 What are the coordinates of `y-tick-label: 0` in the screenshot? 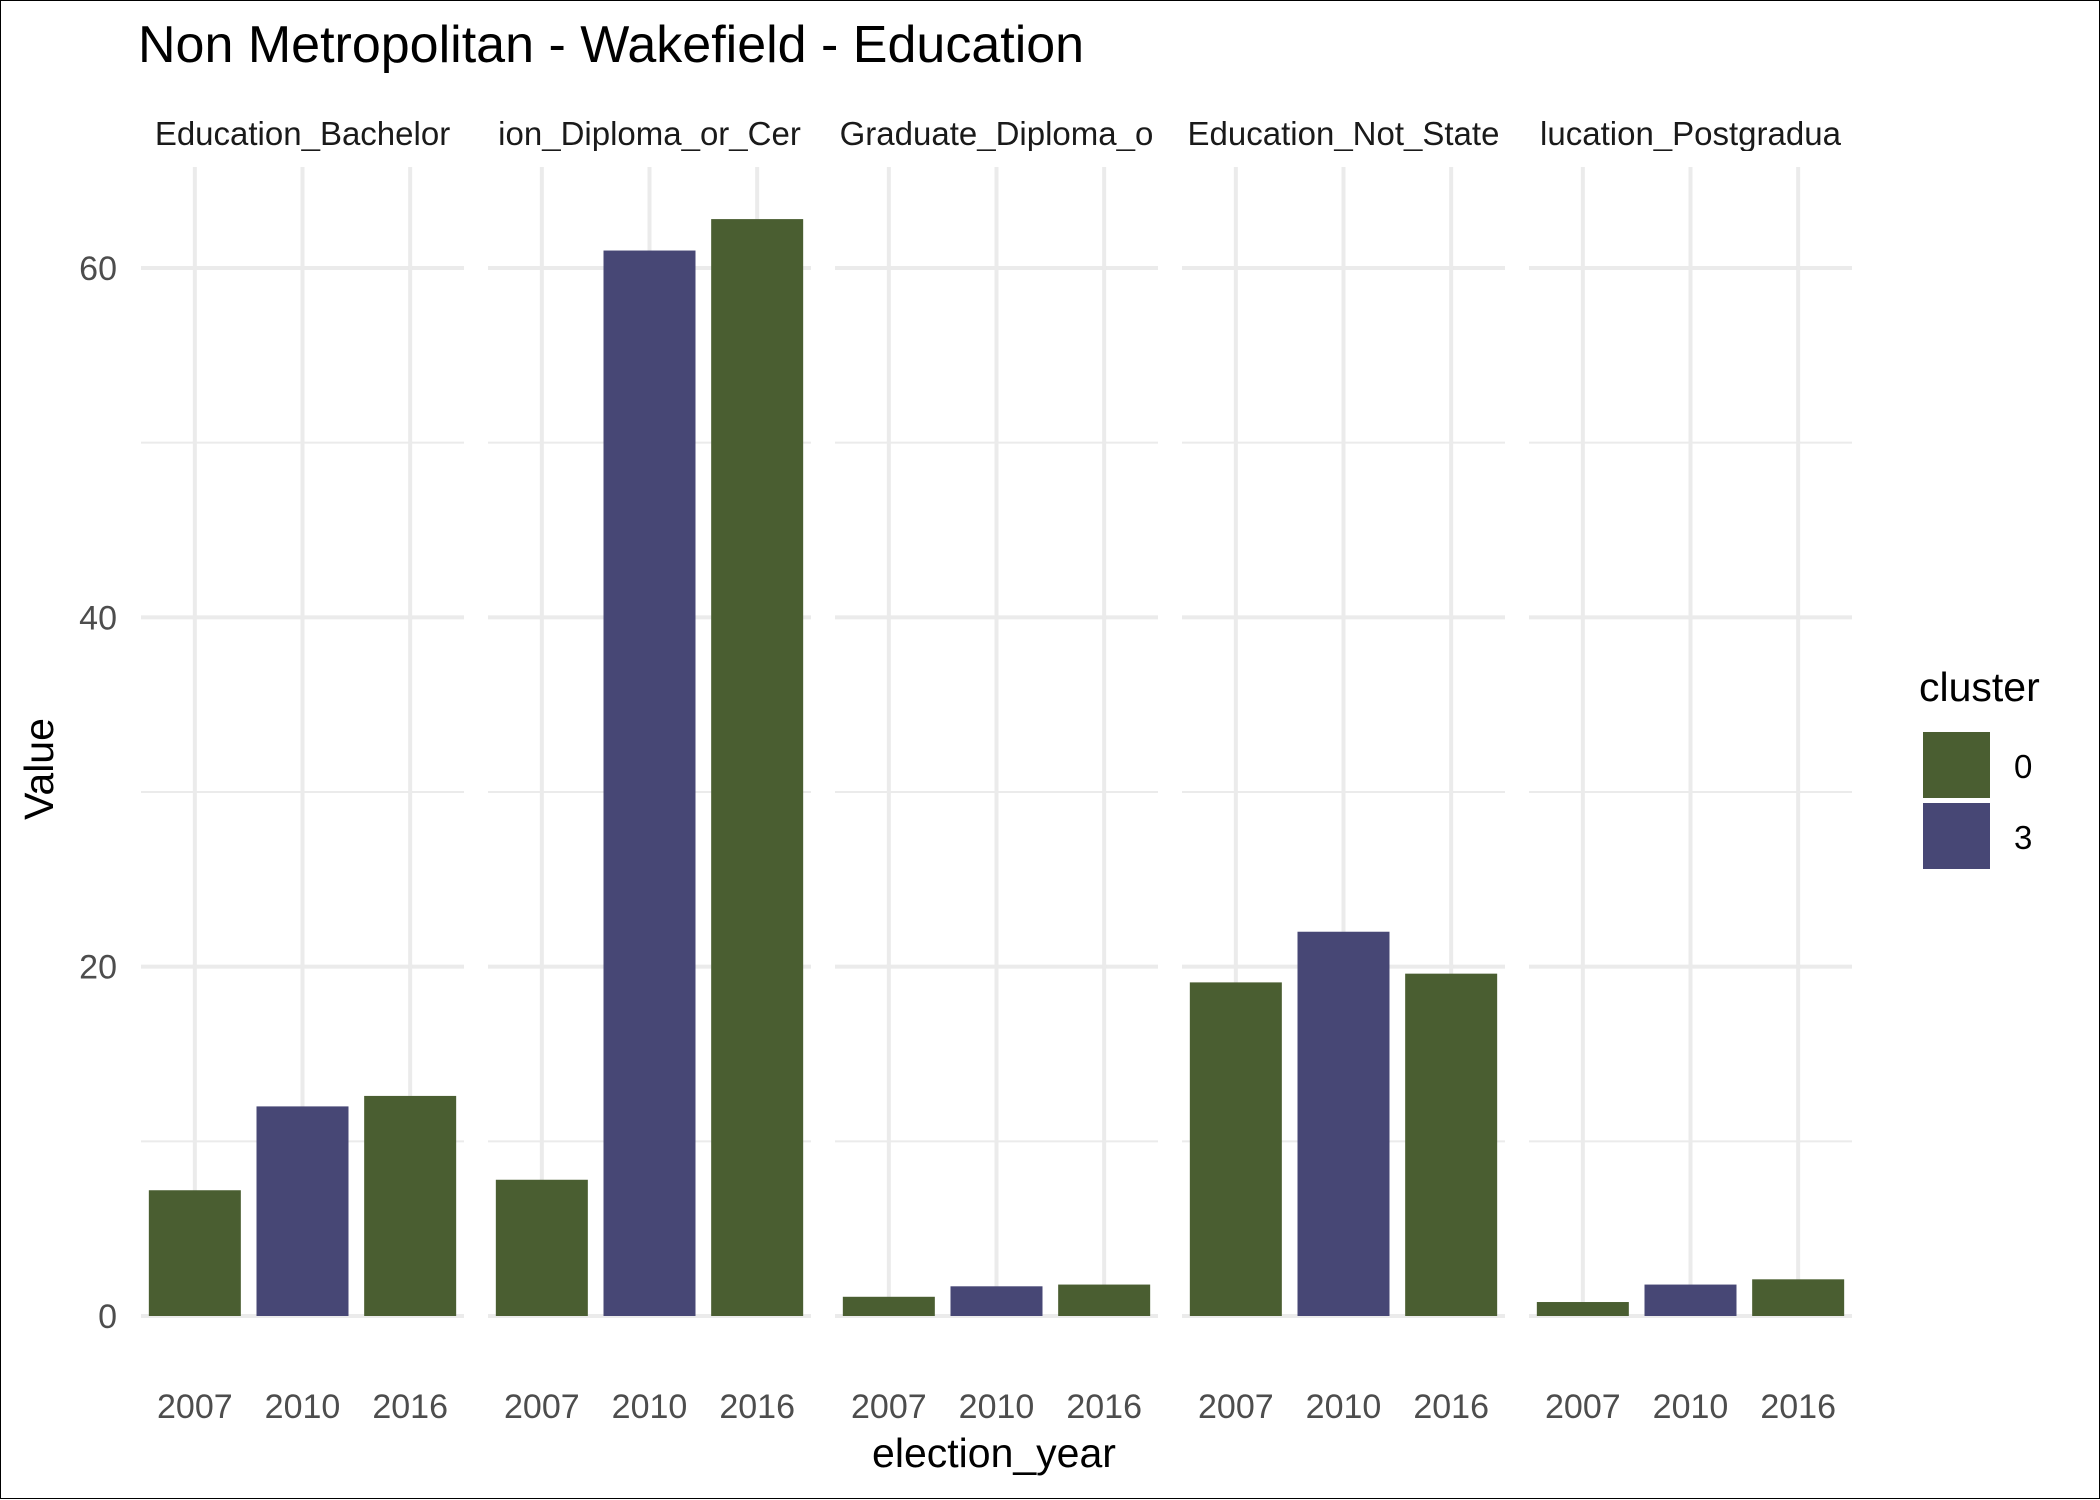 It's located at (107, 1317).